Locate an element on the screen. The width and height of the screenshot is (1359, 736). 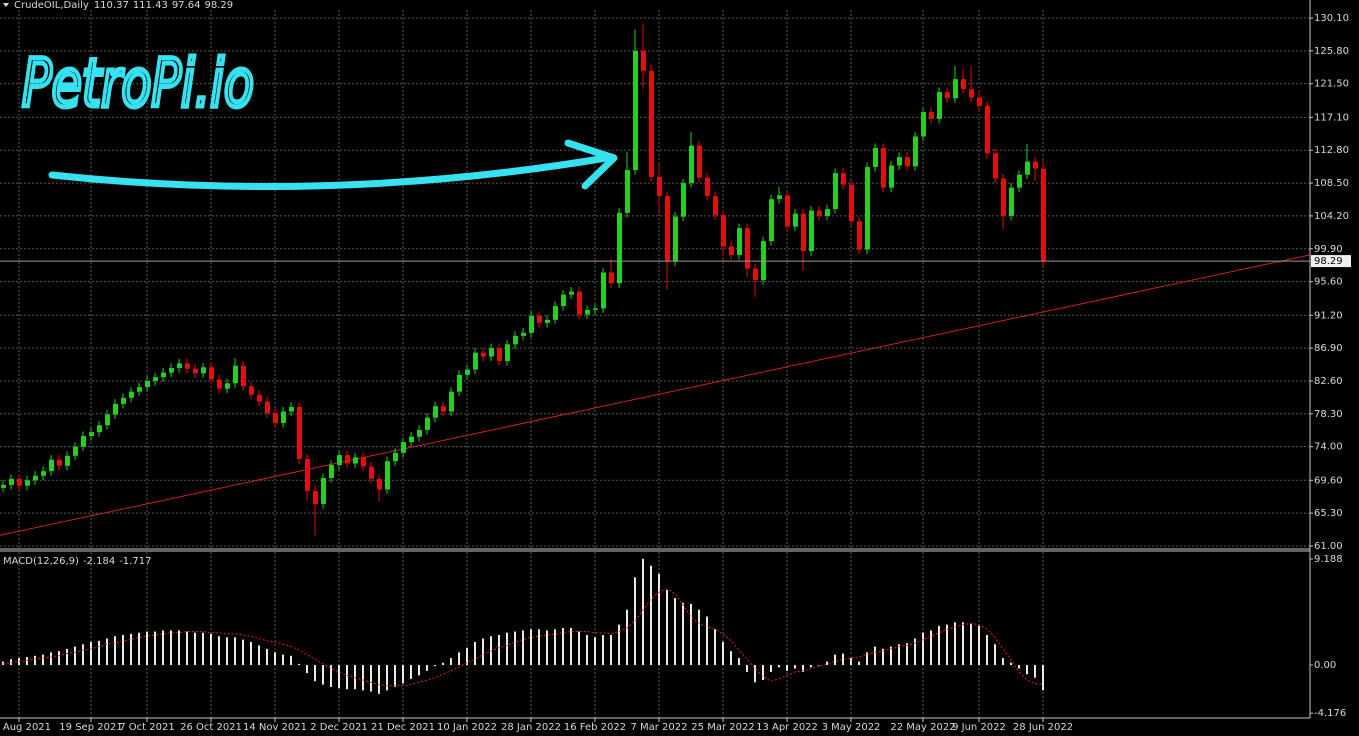
x-tick-label: 25 Mar 2022 is located at coordinates (722, 727).